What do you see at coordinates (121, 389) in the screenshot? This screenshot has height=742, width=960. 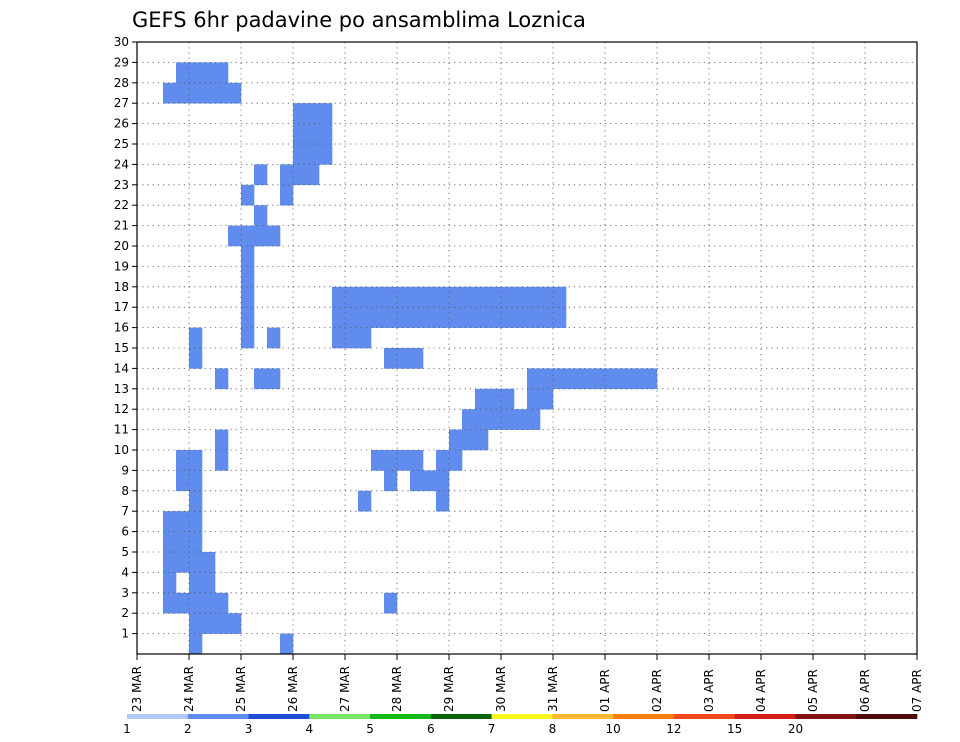 I see `y-tick-label: 13` at bounding box center [121, 389].